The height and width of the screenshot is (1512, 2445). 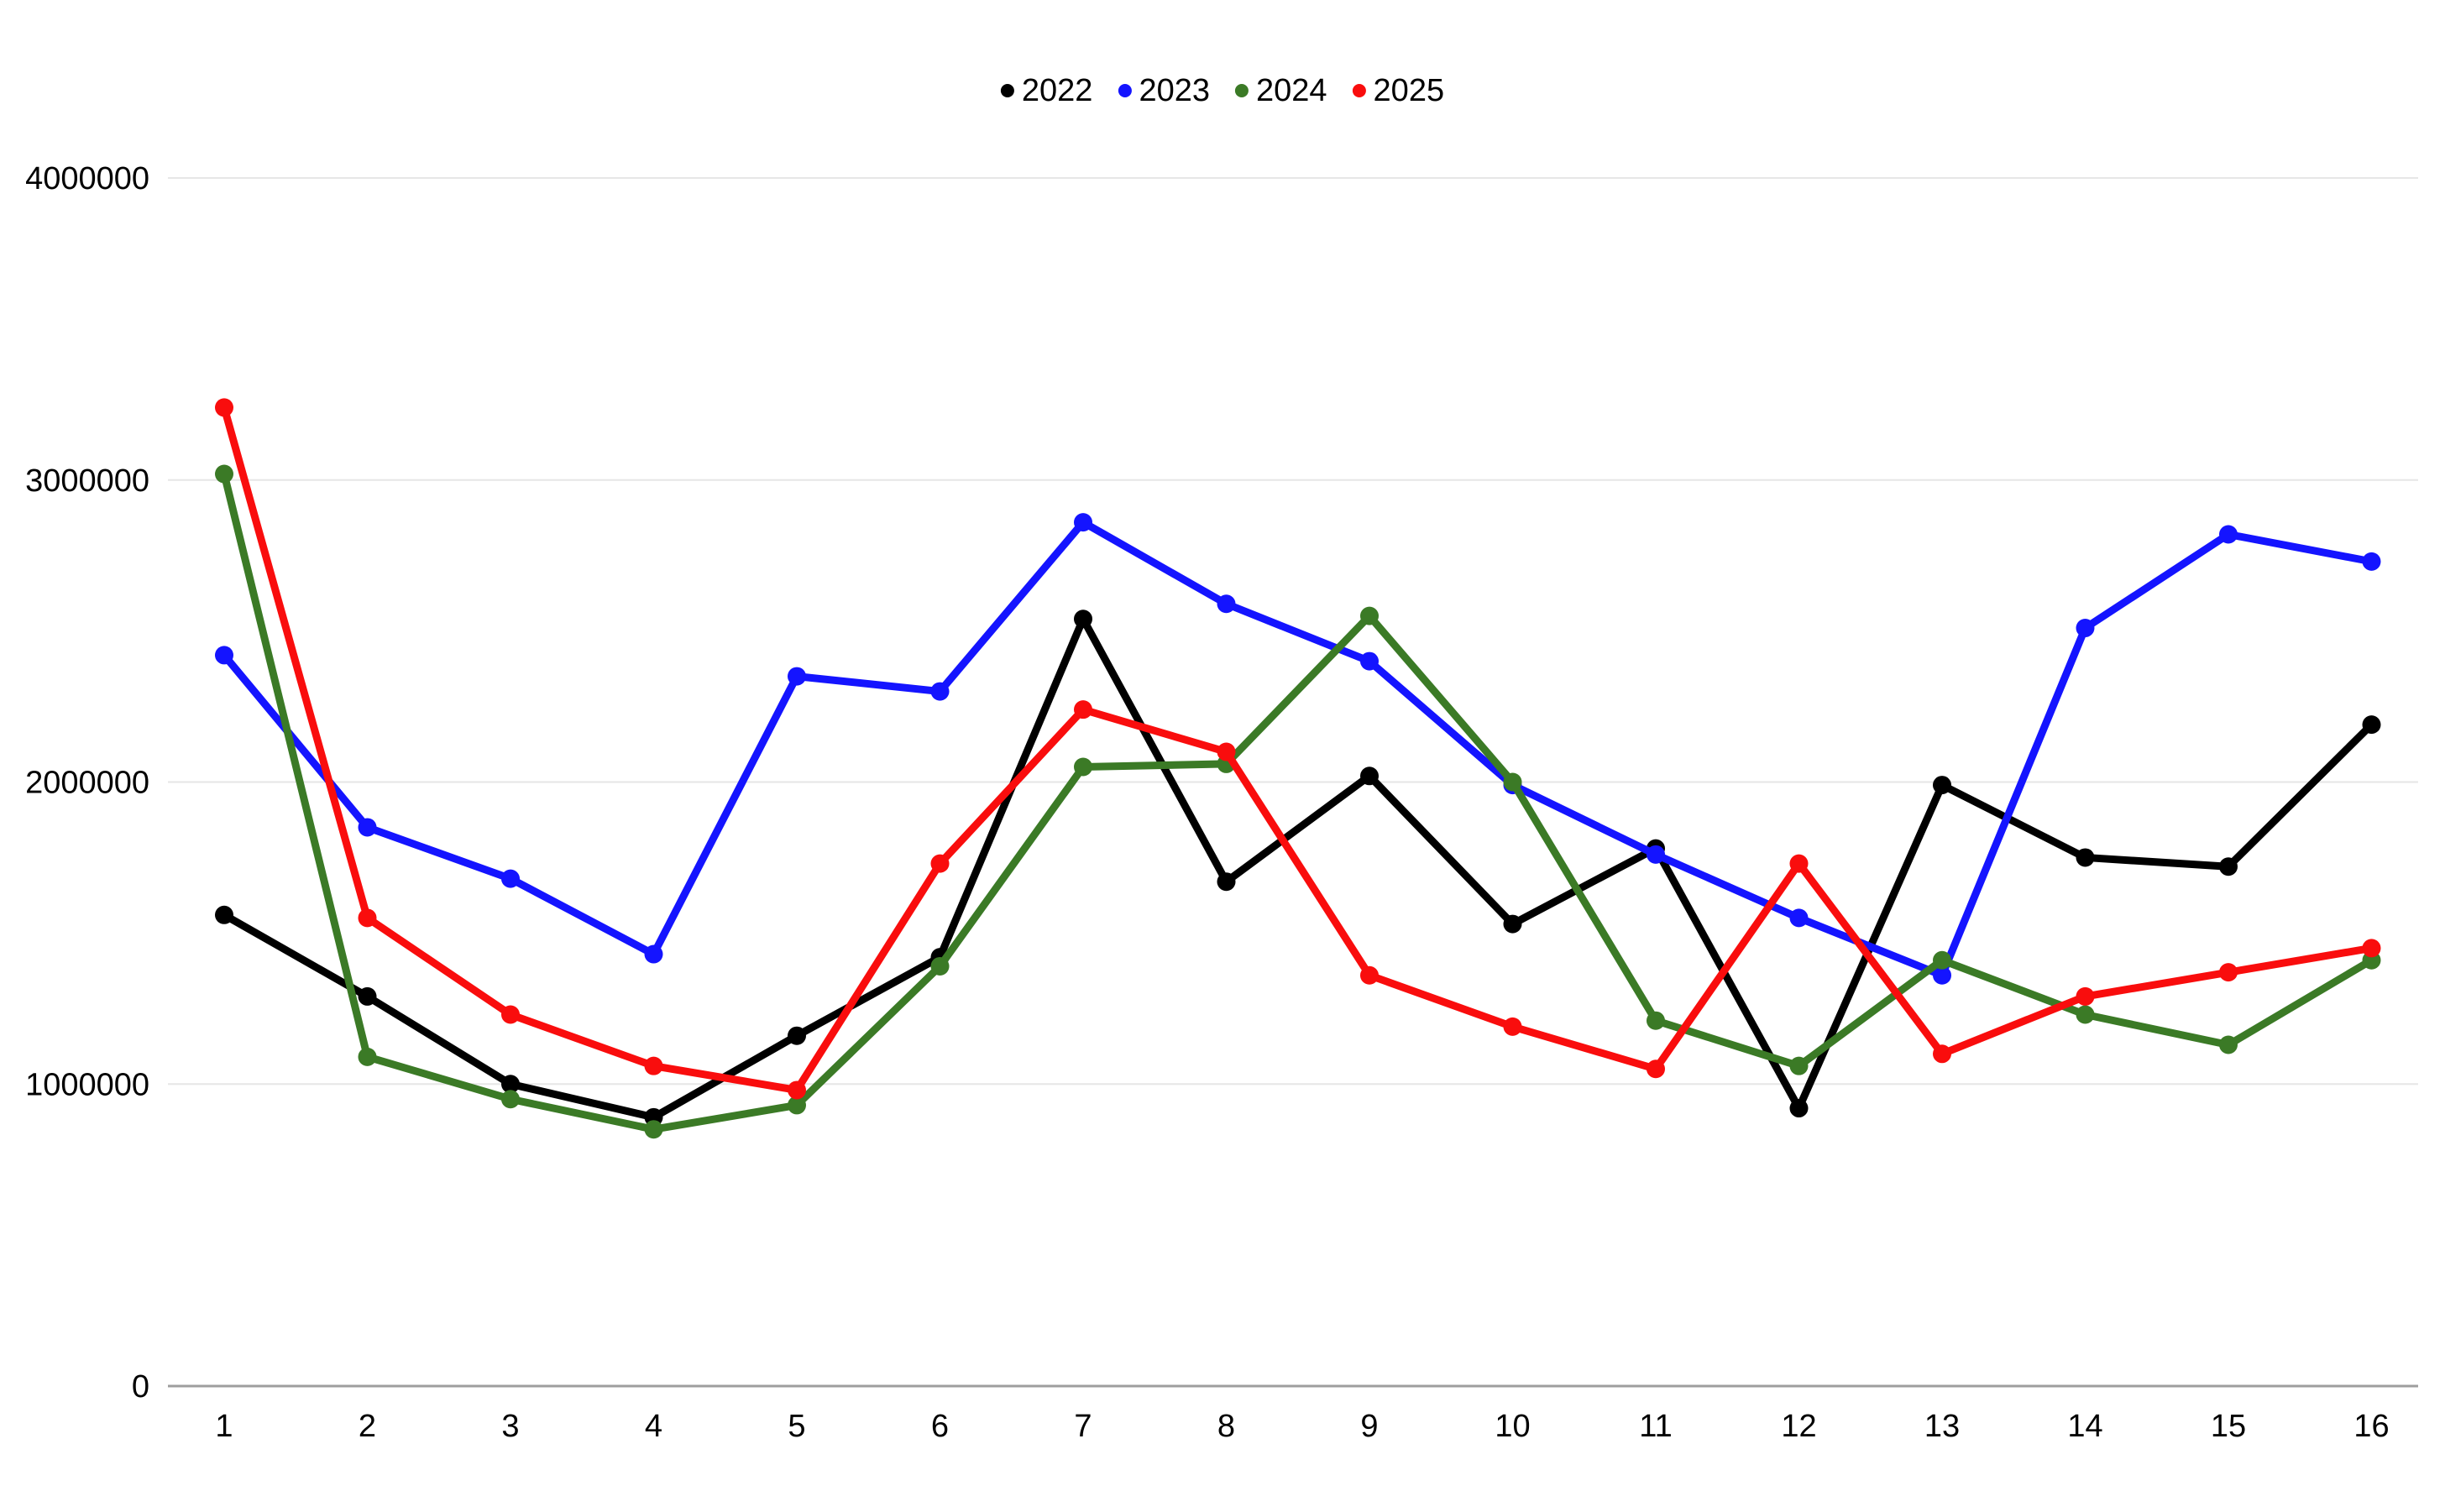 I want to click on y-tick-label-4000000: 4000000, so click(x=87, y=178).